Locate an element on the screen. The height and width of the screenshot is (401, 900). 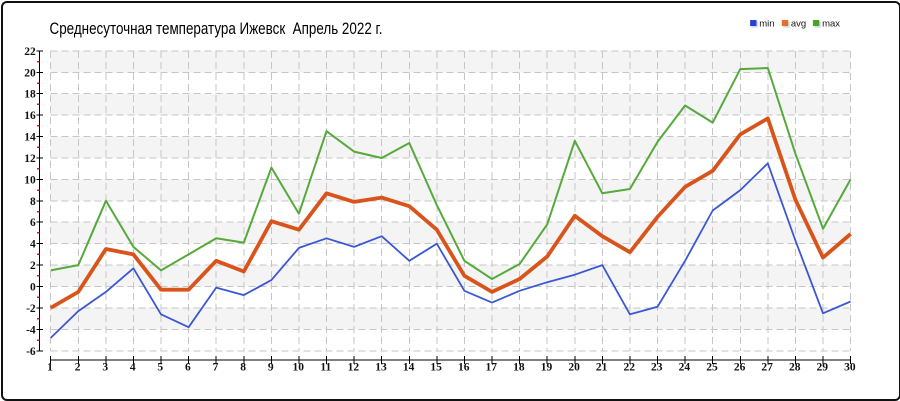
svg-text: 25 is located at coordinates (712, 368).